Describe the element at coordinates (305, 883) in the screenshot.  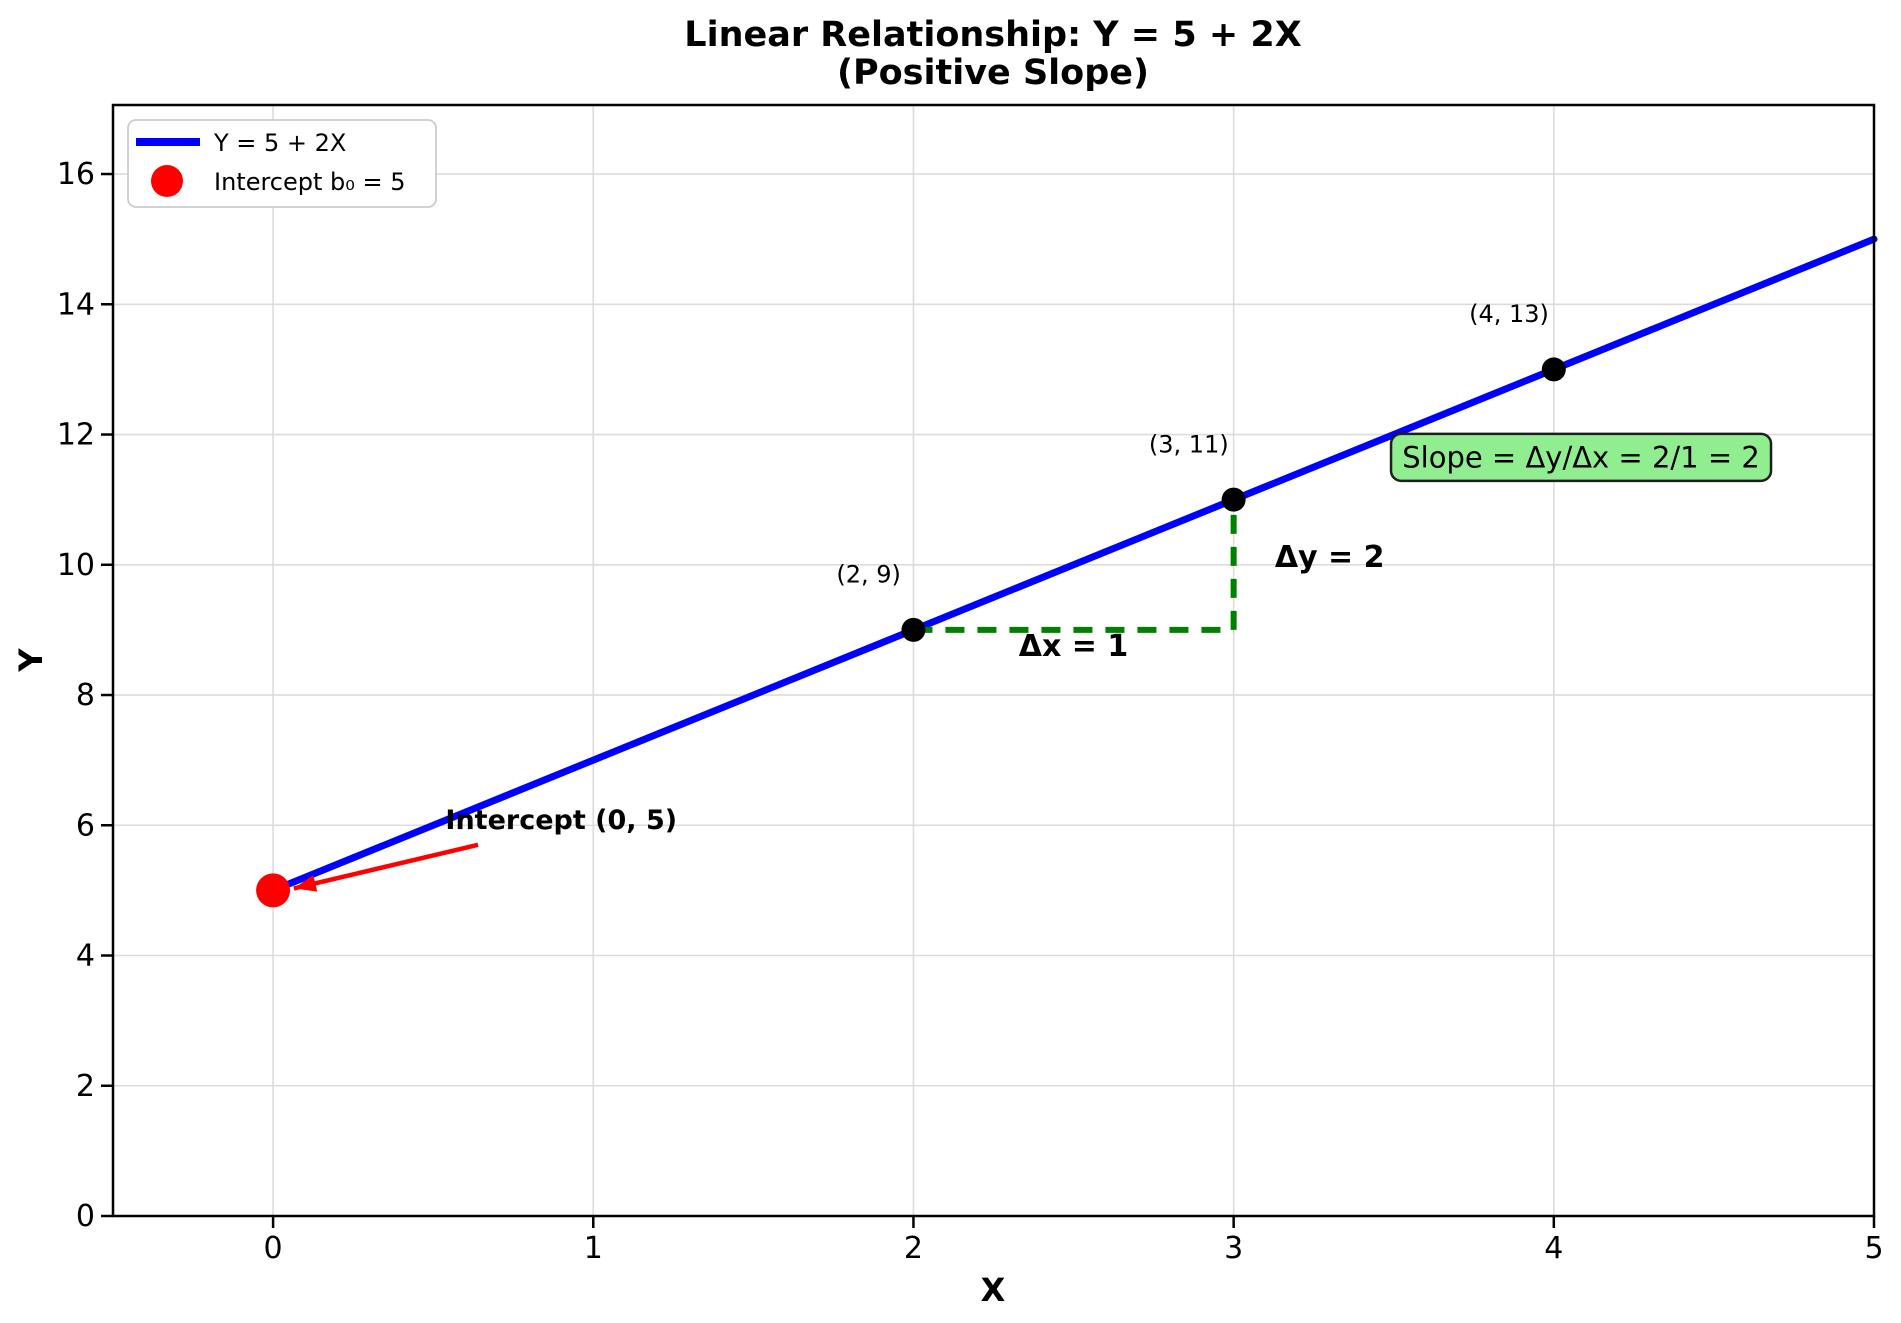
I see `intercept-arrow-head` at that location.